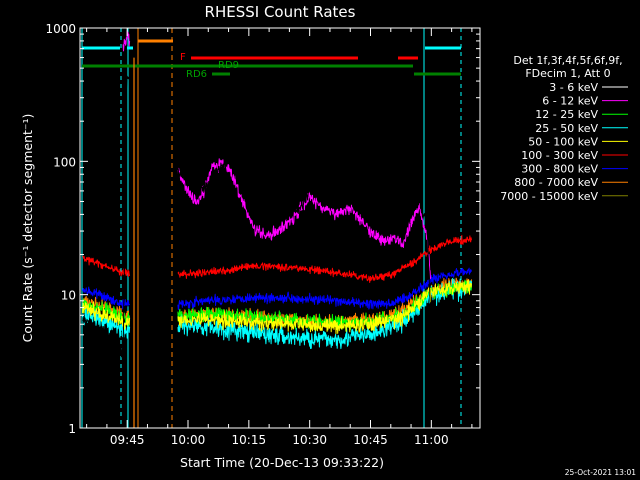 This screenshot has width=640, height=480. Describe the element at coordinates (567, 60) in the screenshot. I see `legend-header-line1: Det 1f,3f,4f,5f,6f,9f,` at that location.